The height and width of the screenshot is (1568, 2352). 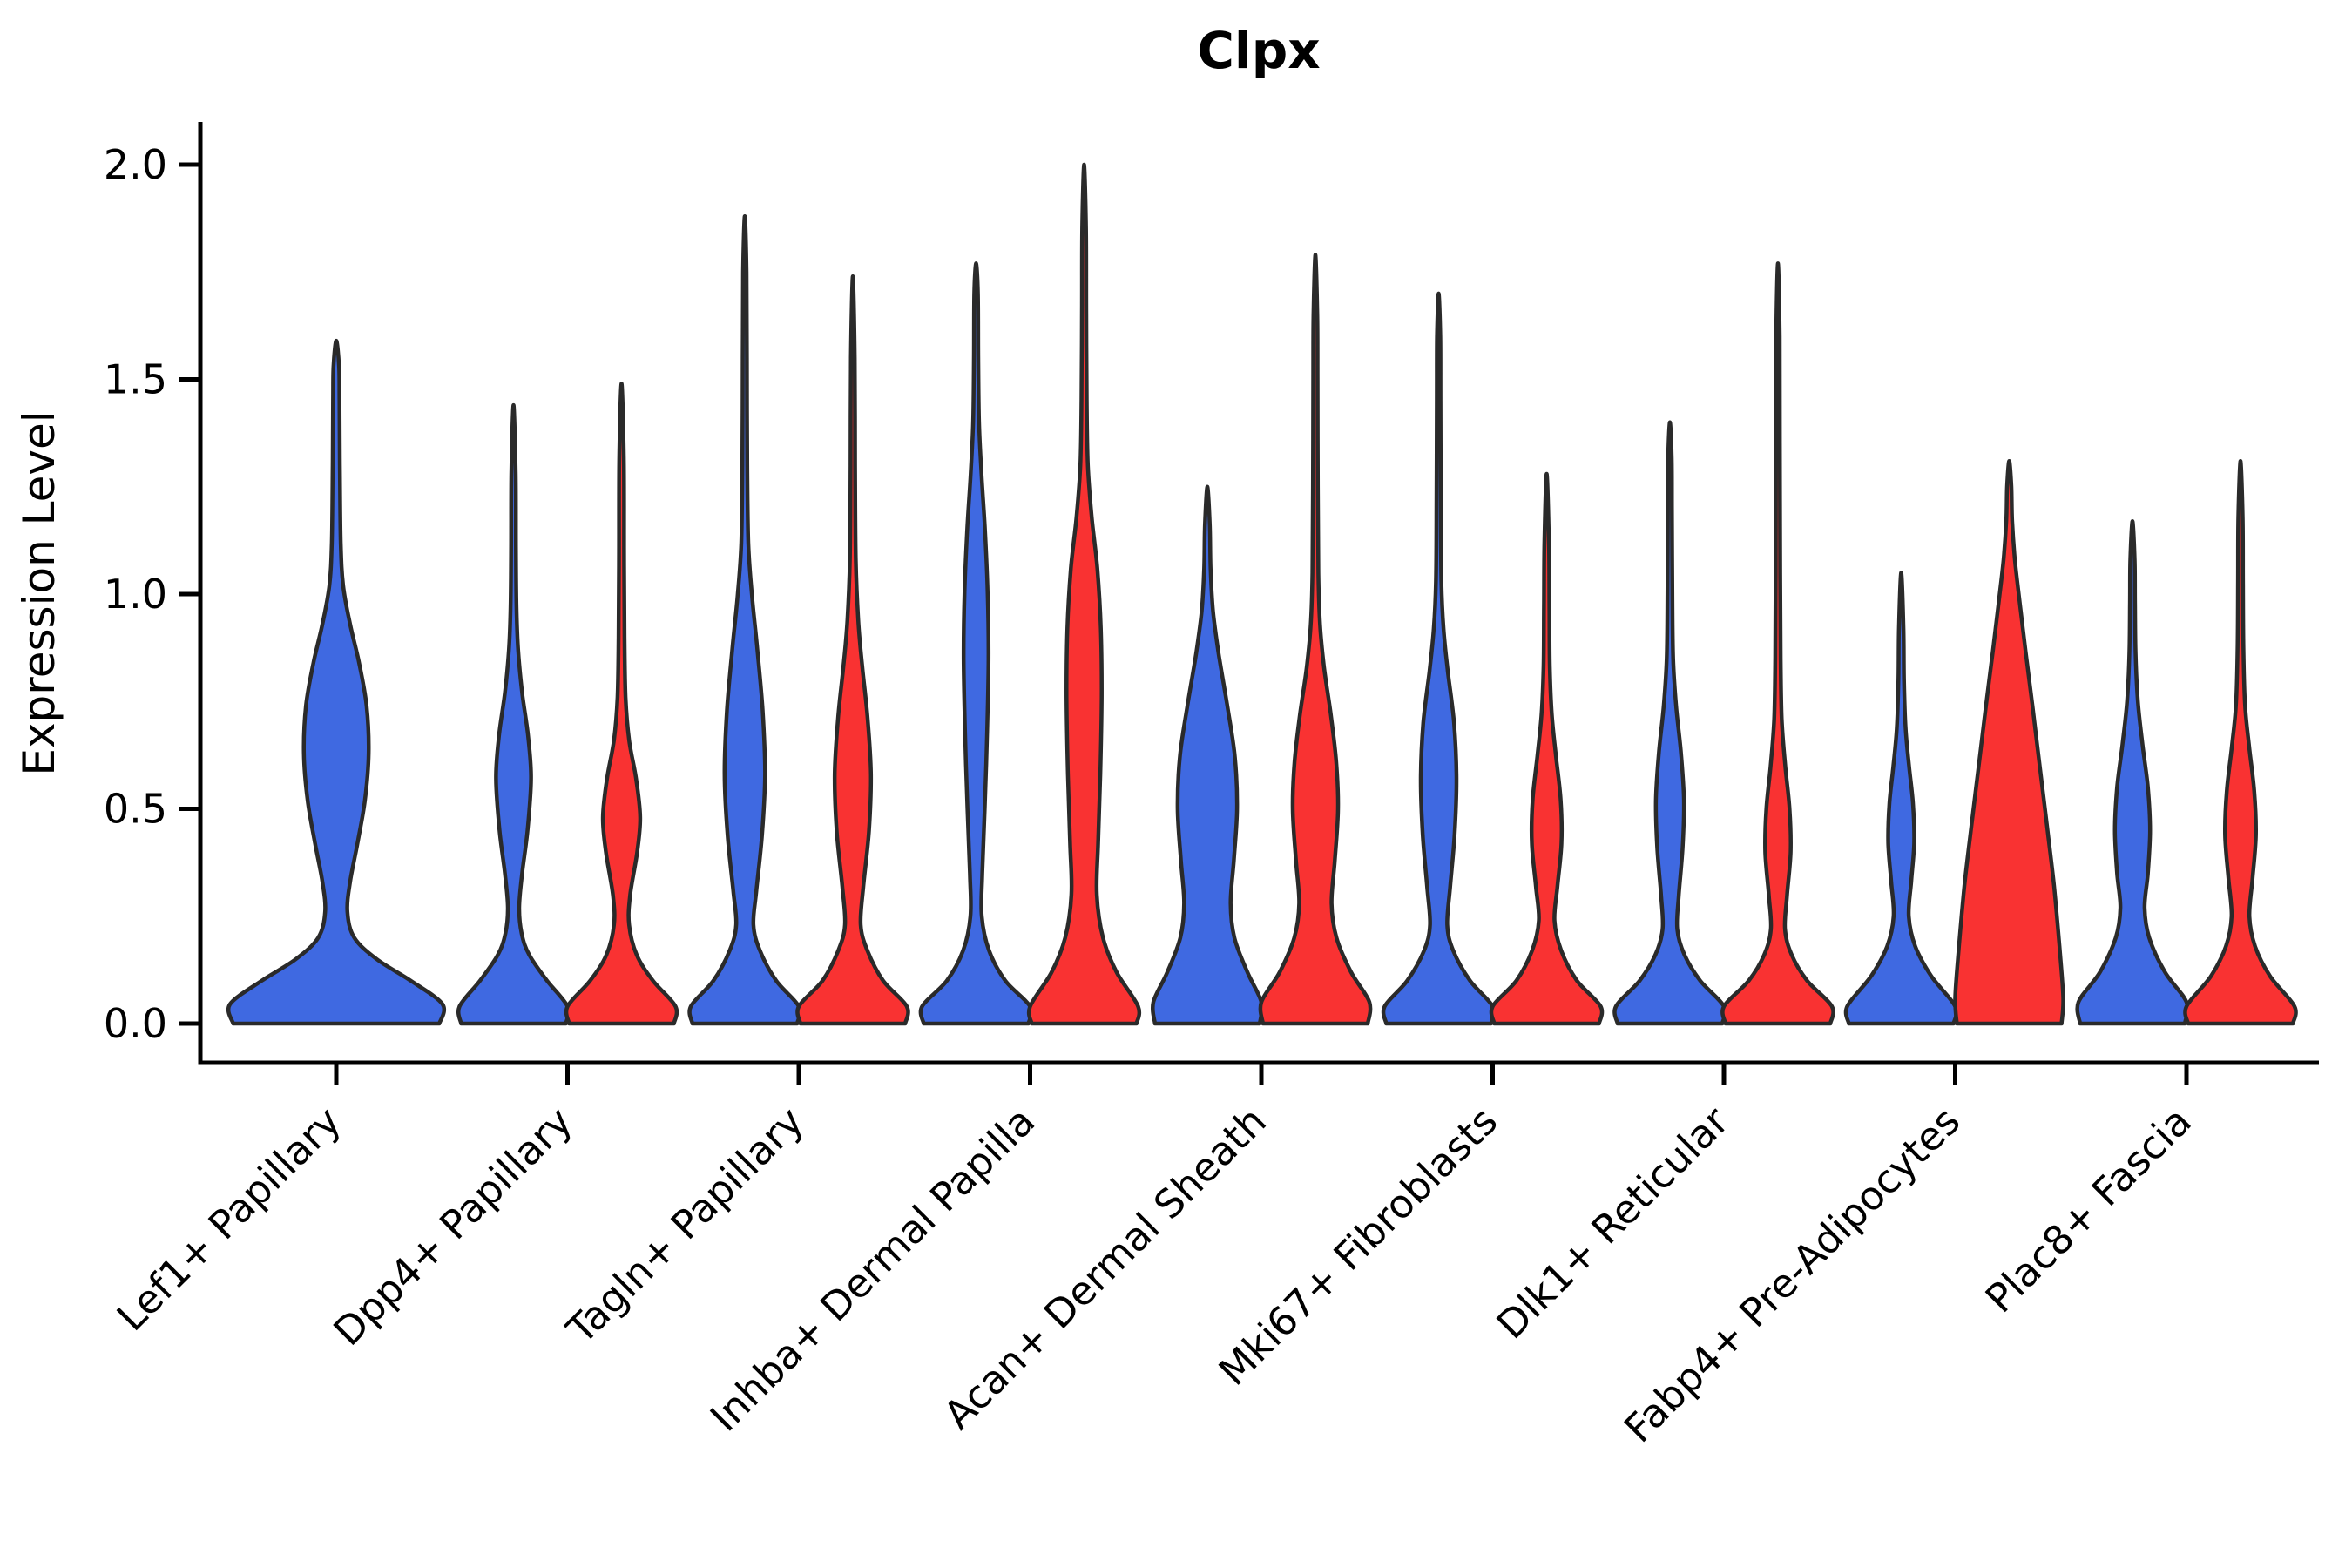 I want to click on violin-lef1-papillary-blue, so click(x=336, y=682).